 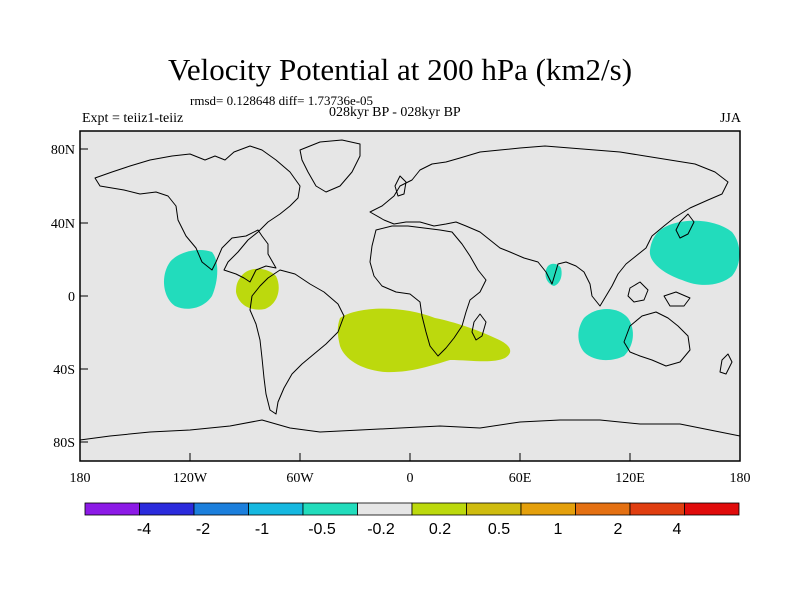 What do you see at coordinates (409, 529) in the screenshot?
I see `colorbar-labels: -4 -2 -1 -0.5 -0.2 0.2 0.5 1 2 4` at bounding box center [409, 529].